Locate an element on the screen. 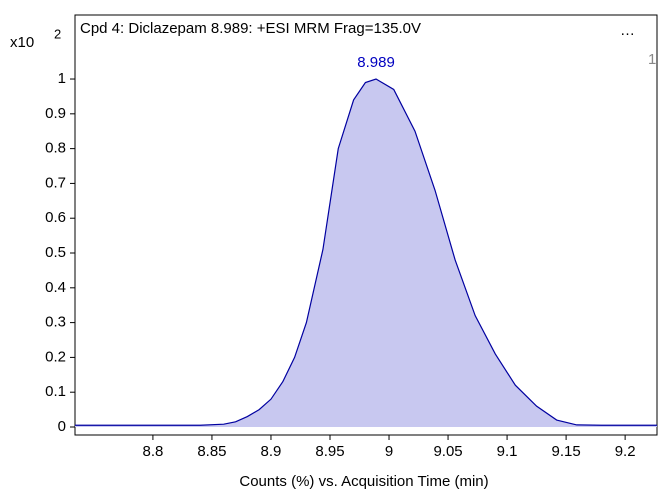 The image size is (658, 500). y-tick-label: 0.1 is located at coordinates (55, 391).